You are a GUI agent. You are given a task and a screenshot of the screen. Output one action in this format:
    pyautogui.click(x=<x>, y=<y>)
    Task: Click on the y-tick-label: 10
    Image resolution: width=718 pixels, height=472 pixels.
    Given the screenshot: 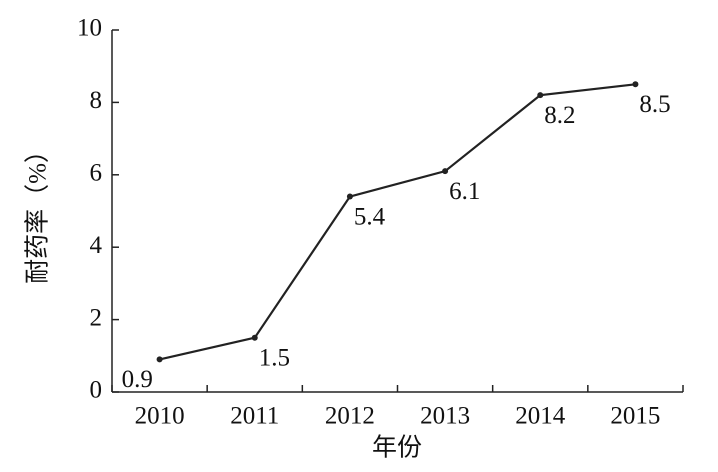 What is the action you would take?
    pyautogui.click(x=89, y=28)
    